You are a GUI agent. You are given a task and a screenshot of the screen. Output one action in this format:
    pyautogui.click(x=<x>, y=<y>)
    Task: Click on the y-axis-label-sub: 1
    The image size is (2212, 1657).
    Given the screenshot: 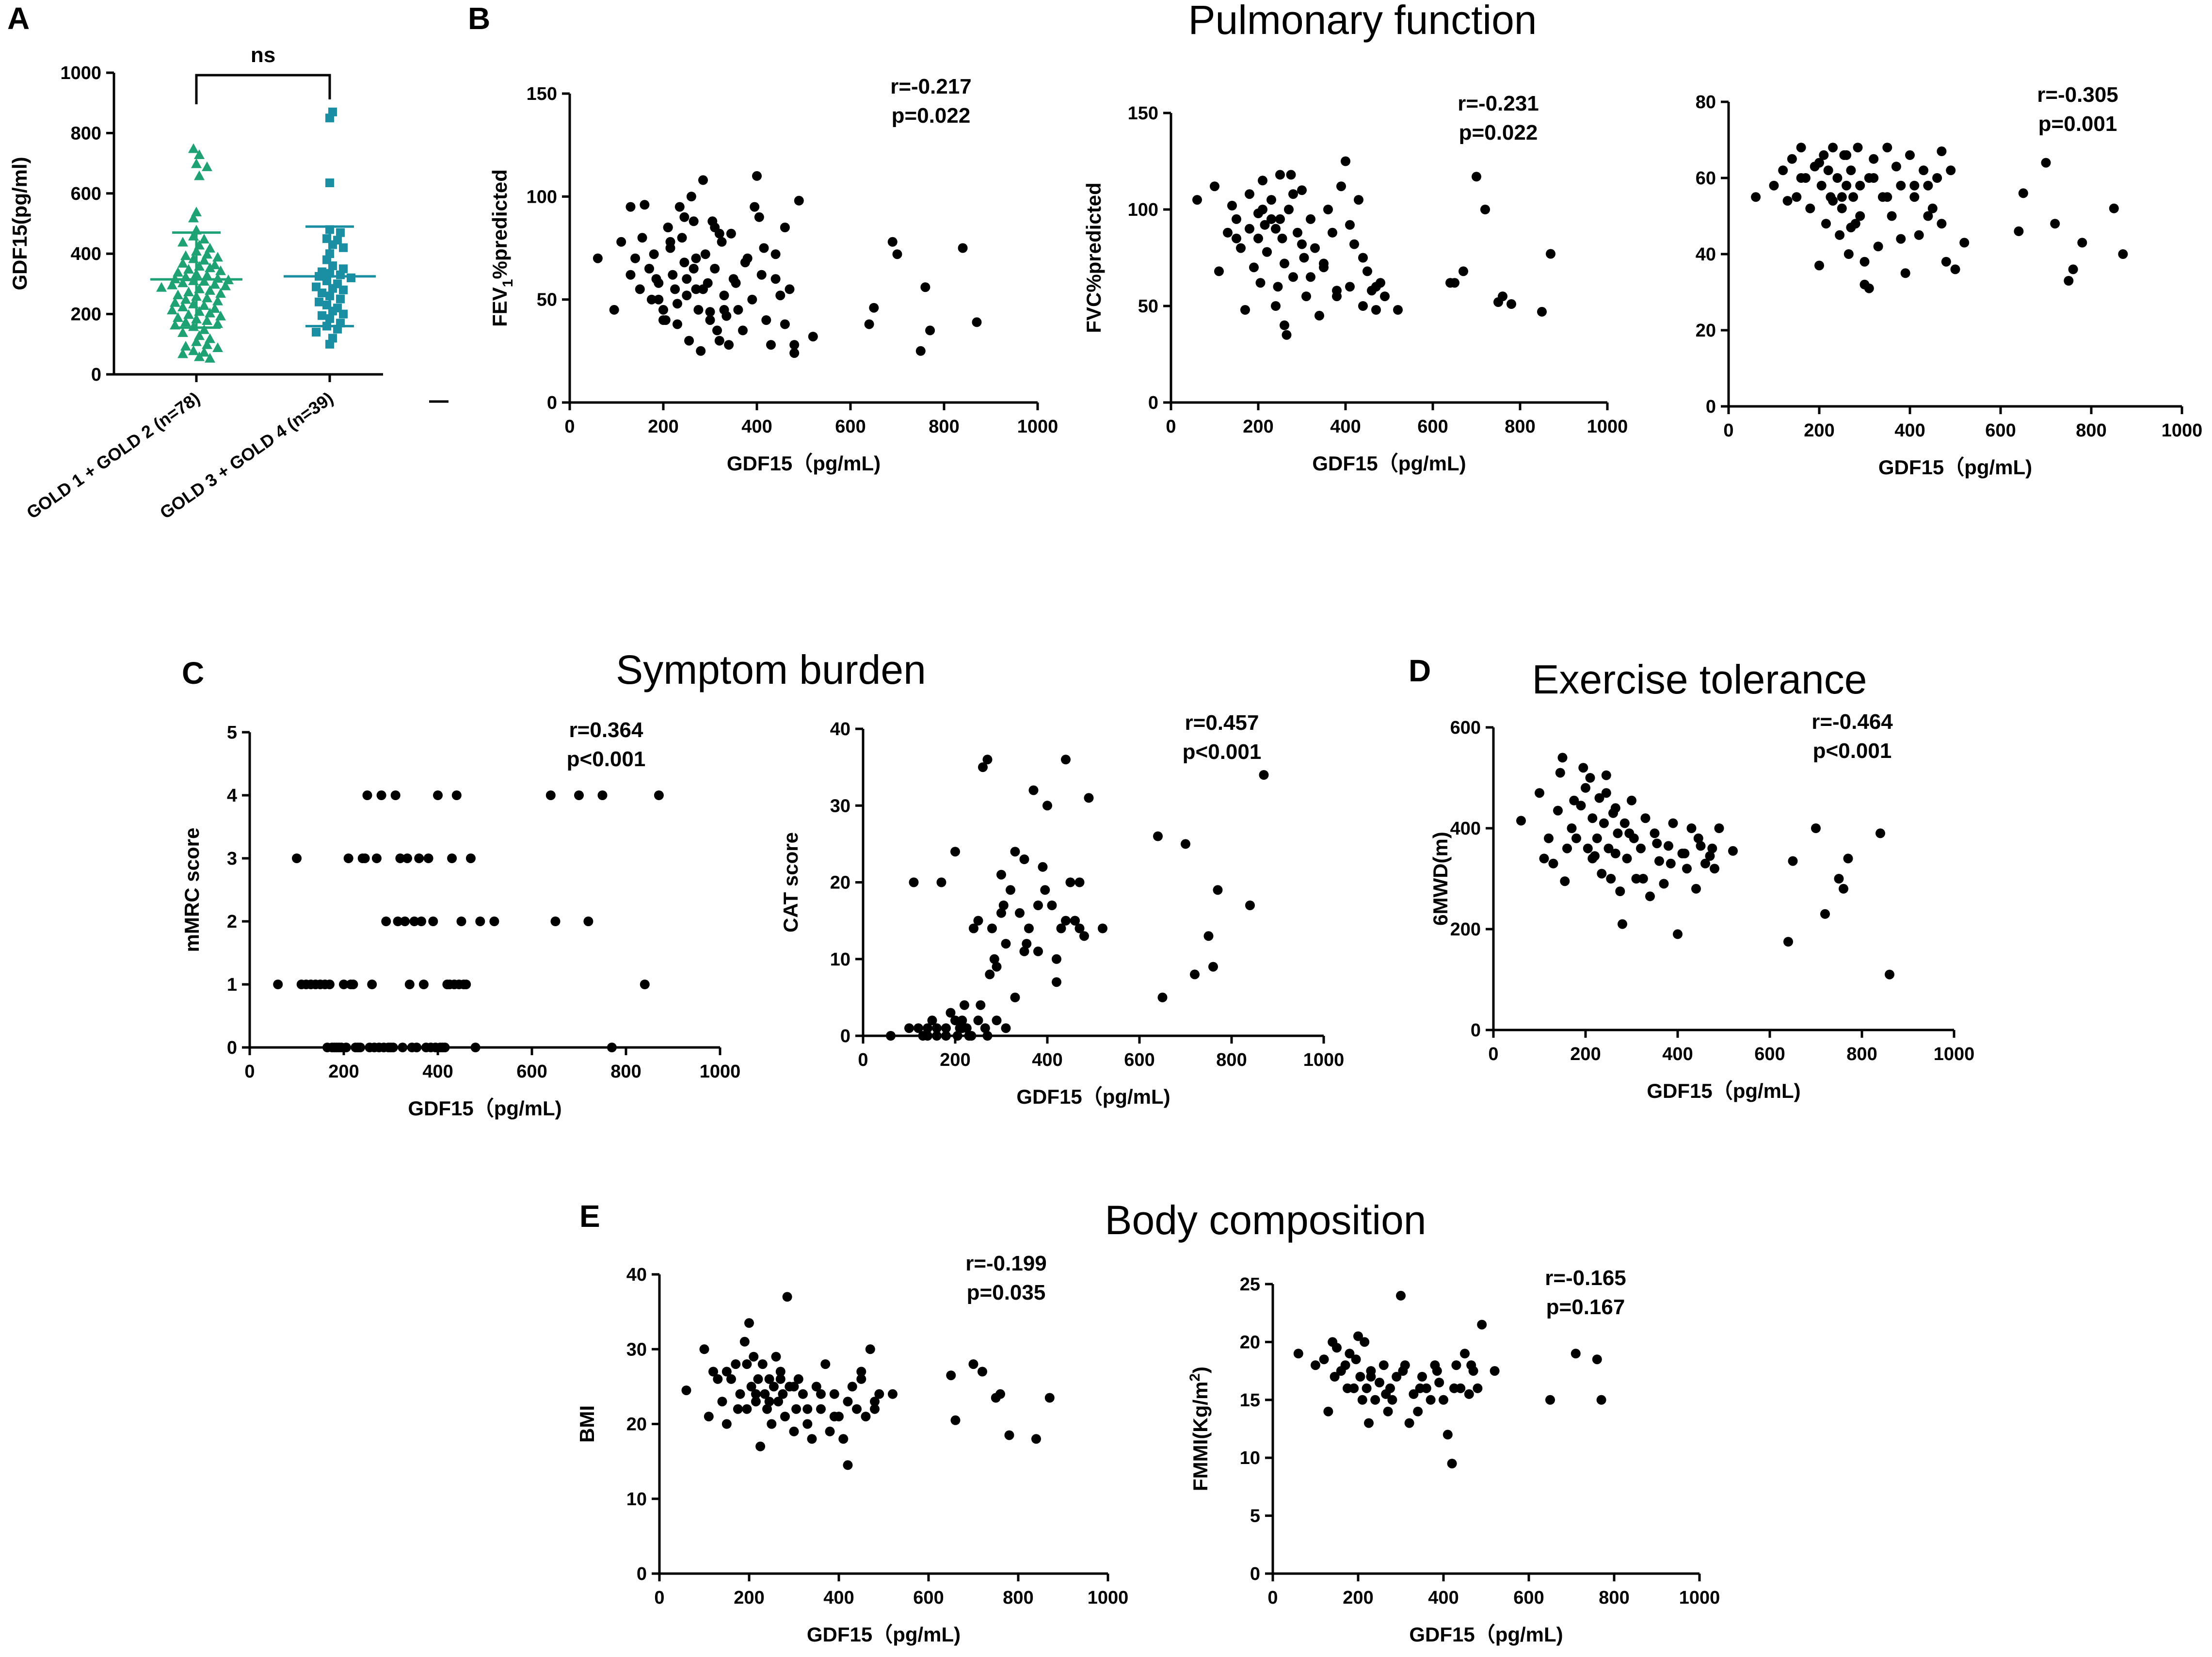 What is the action you would take?
    pyautogui.click(x=508, y=283)
    